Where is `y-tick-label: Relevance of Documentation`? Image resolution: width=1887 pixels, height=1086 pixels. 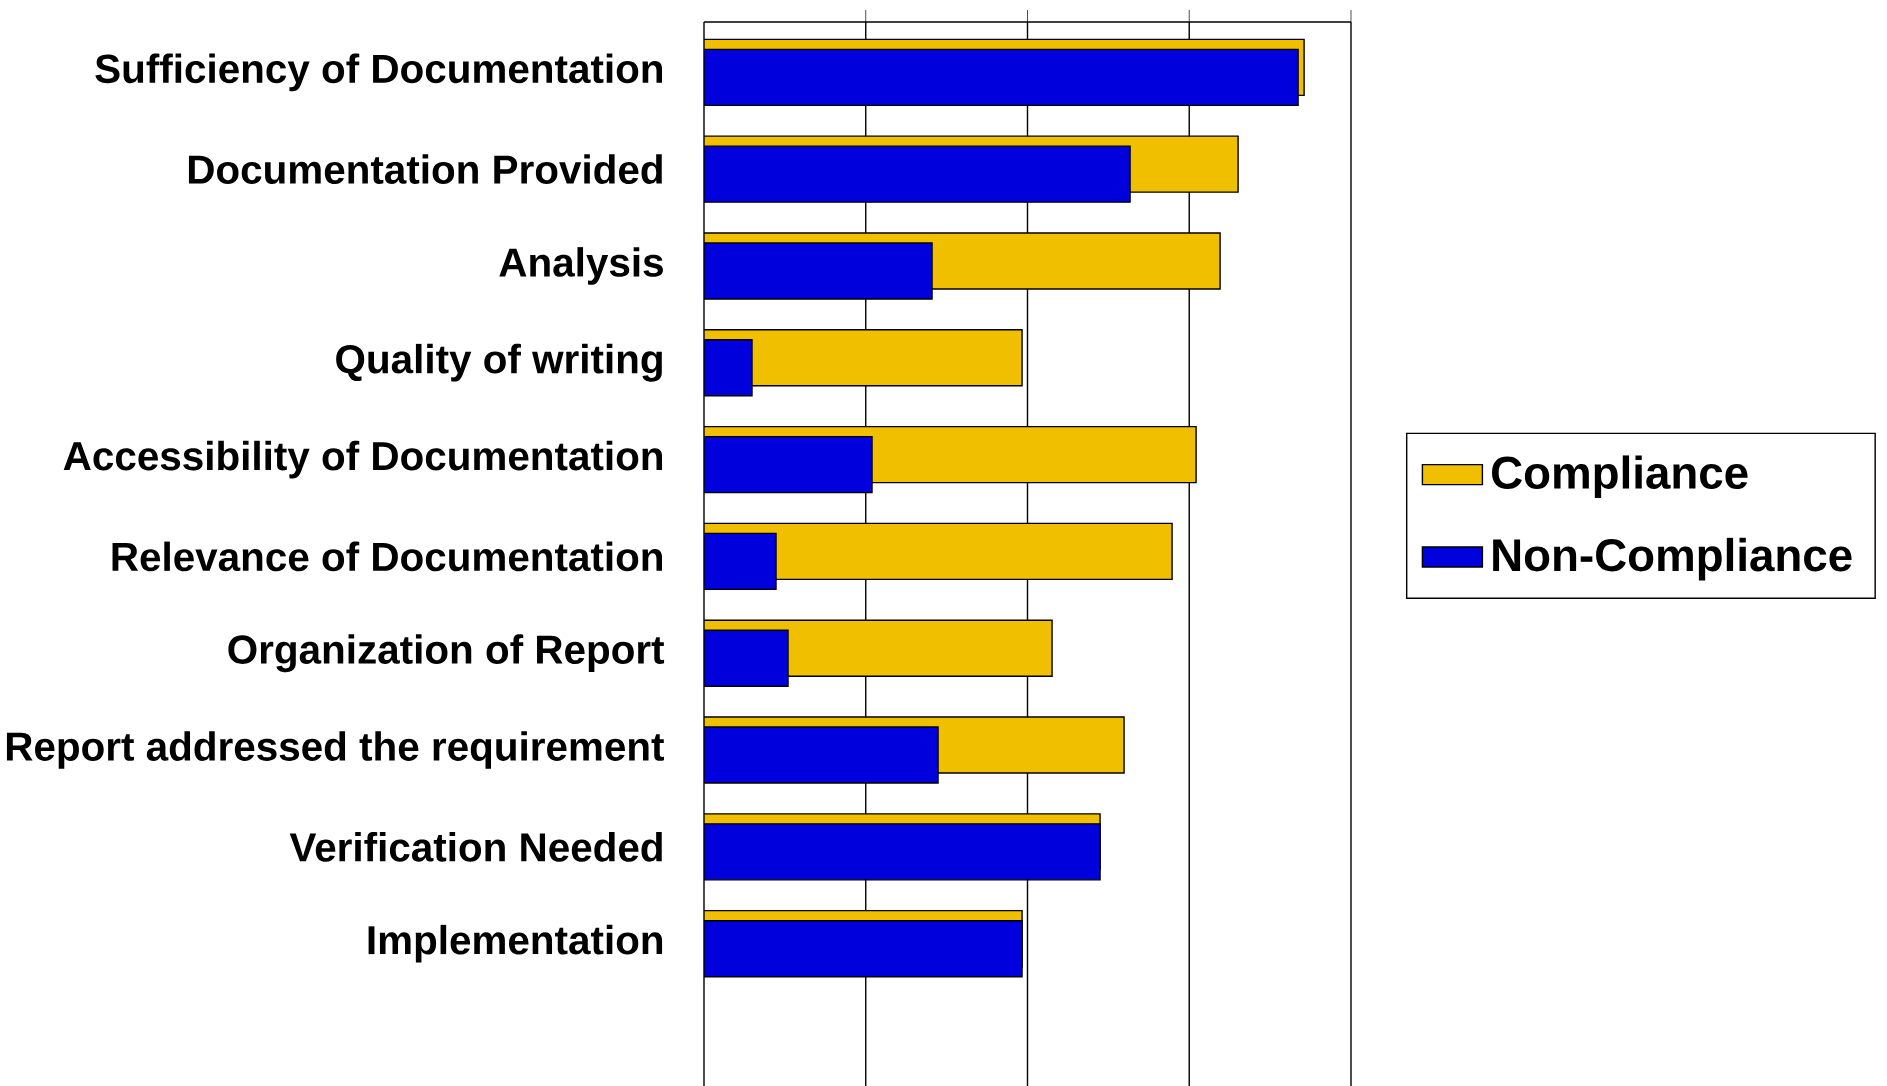
y-tick-label: Relevance of Documentation is located at coordinates (387, 556).